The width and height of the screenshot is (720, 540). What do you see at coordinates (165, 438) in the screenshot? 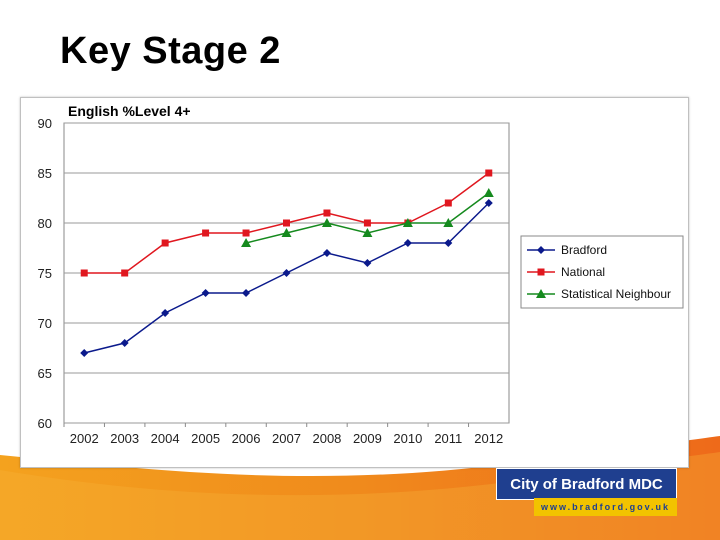
I see `x-tick-label: 2004` at bounding box center [165, 438].